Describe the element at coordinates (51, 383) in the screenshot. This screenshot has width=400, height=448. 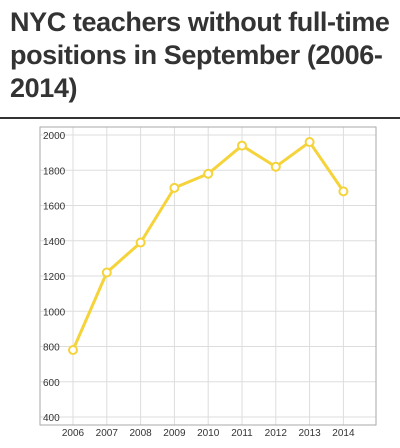
I see `y-tick-label: 600` at that location.